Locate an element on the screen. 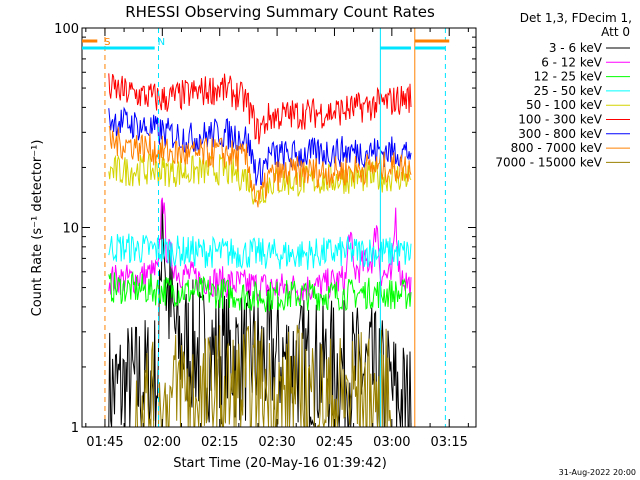 The width and height of the screenshot is (640, 480). legend-label-6: 100 - 300 keV is located at coordinates (560, 120).